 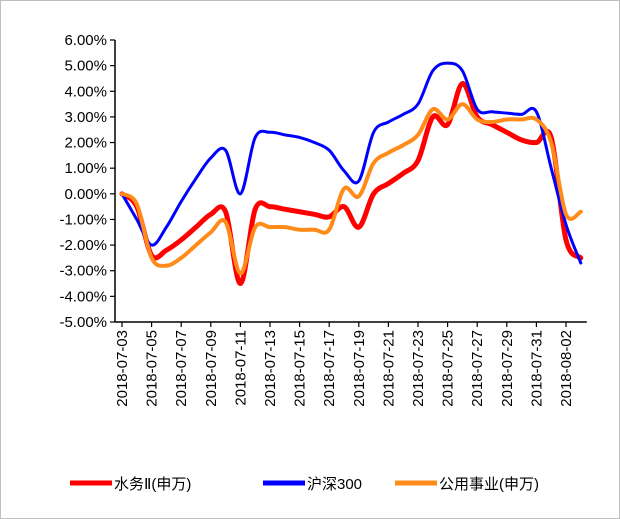 What do you see at coordinates (270, 368) in the screenshot?
I see `x-tick-label: 2018-07-13` at bounding box center [270, 368].